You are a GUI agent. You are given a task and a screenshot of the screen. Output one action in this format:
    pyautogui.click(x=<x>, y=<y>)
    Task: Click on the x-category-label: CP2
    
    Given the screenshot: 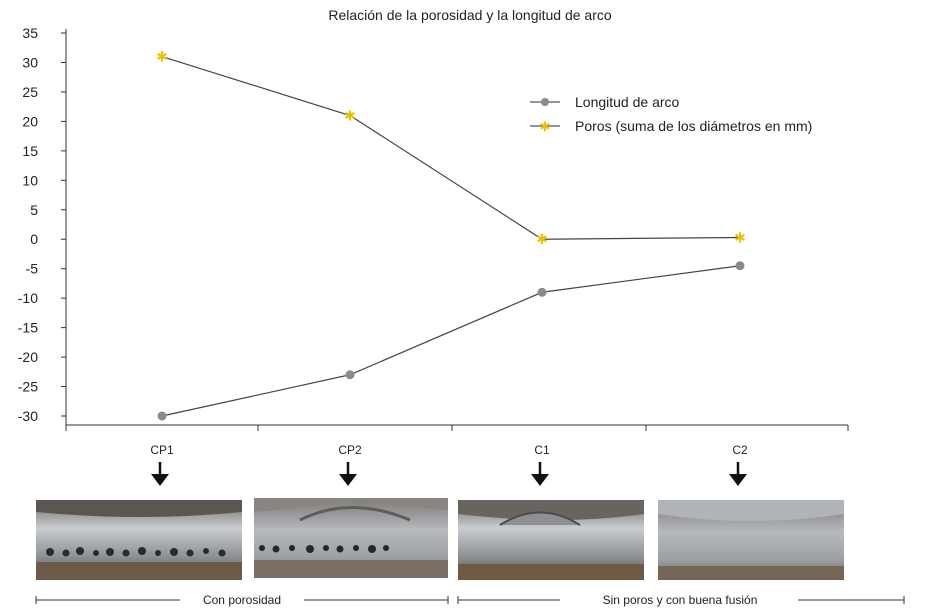 What is the action you would take?
    pyautogui.click(x=350, y=450)
    